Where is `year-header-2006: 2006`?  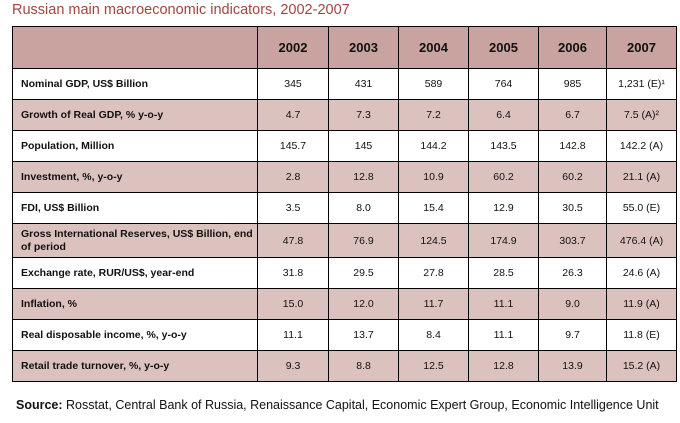
year-header-2006: 2006 is located at coordinates (572, 47).